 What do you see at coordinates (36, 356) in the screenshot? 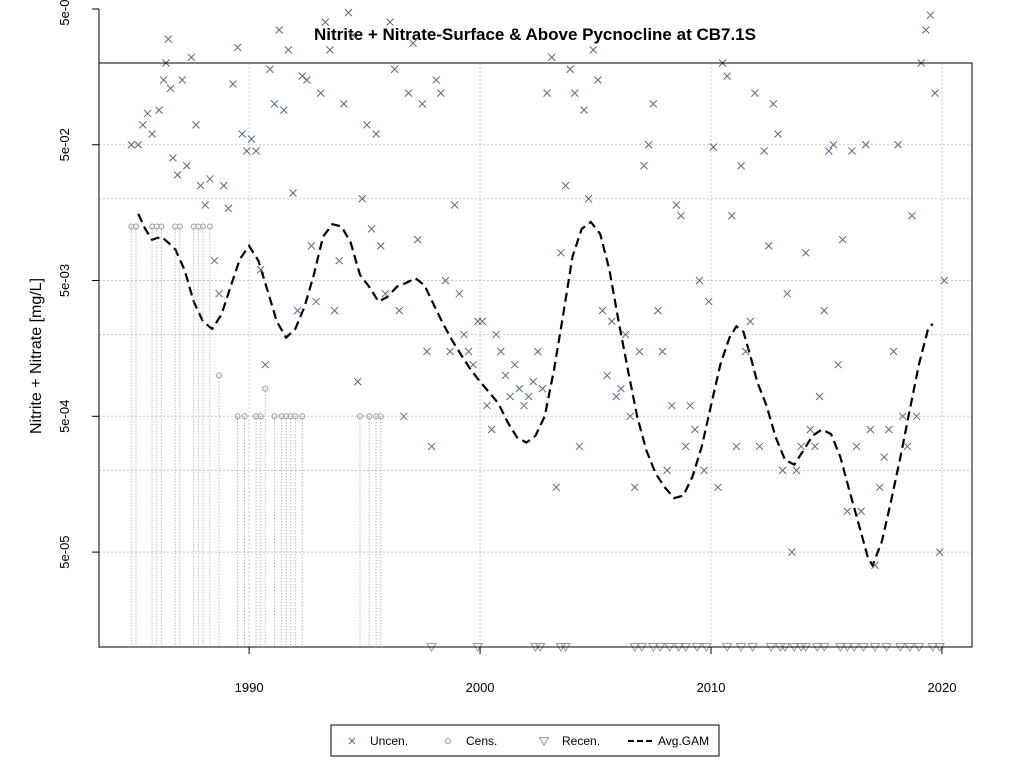
I see `y-axis-label: Nitrite + Nitrate [mg/L]` at bounding box center [36, 356].